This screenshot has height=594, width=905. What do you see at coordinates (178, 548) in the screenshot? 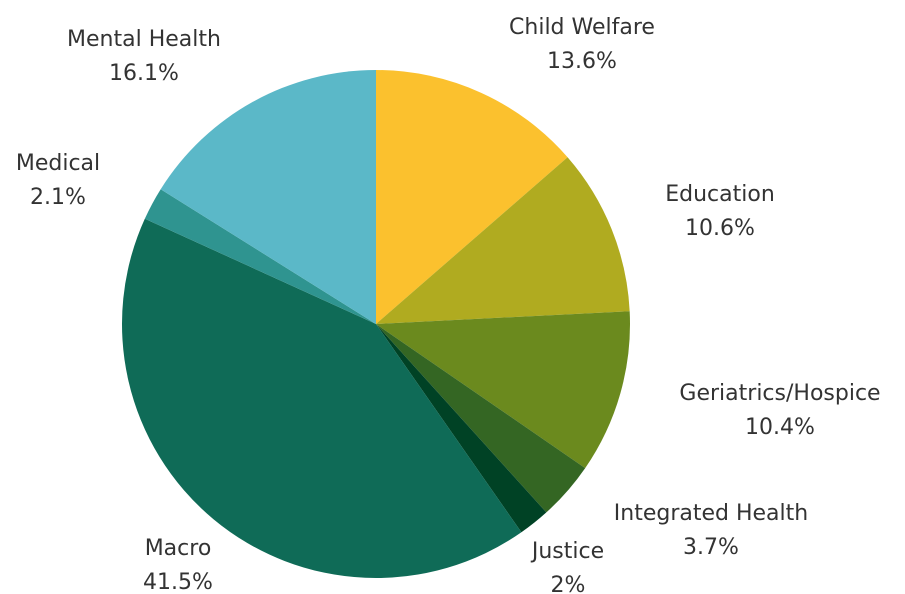
I see `slice-label-macro: Macro` at bounding box center [178, 548].